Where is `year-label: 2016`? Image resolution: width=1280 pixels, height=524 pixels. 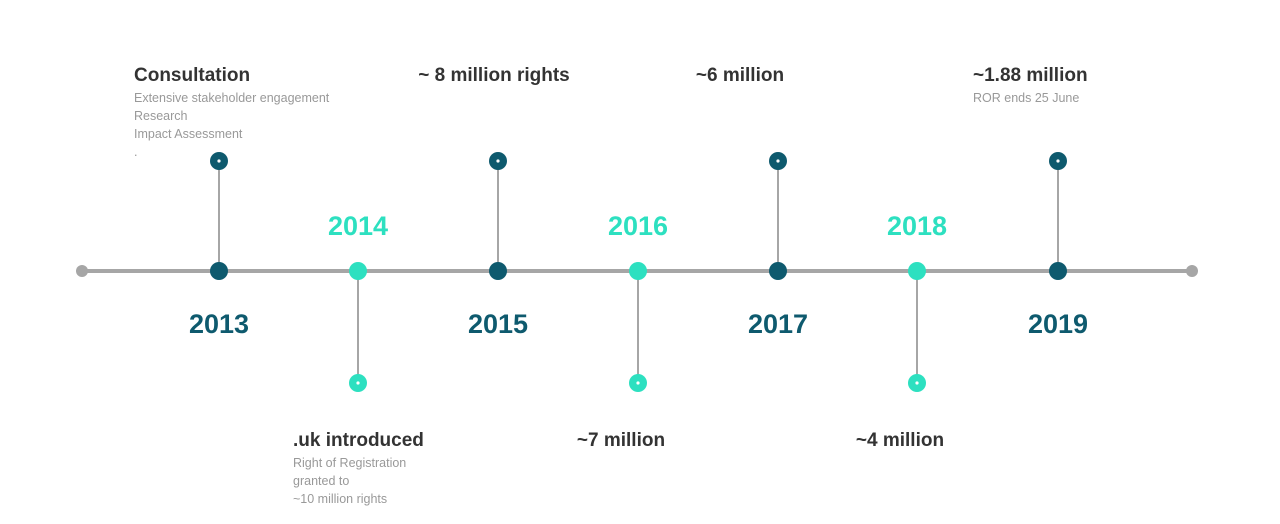
year-label: 2016 is located at coordinates (638, 226).